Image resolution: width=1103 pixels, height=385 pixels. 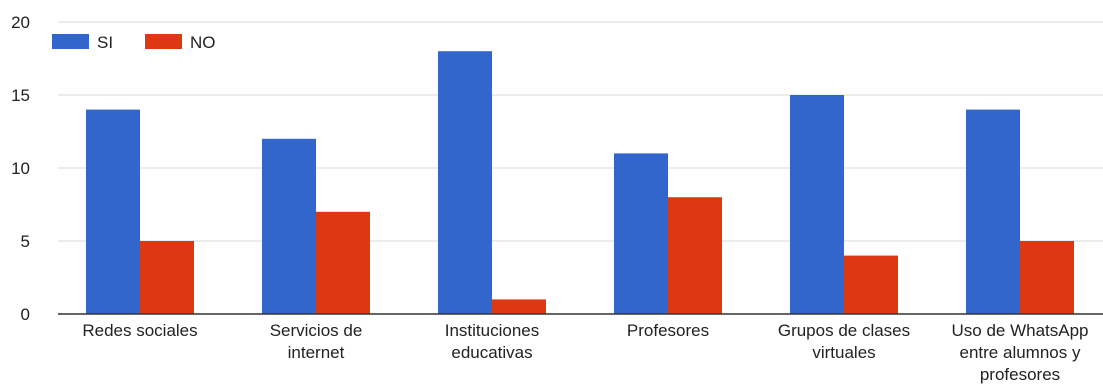 I want to click on y-tick-label: 5, so click(x=25, y=241).